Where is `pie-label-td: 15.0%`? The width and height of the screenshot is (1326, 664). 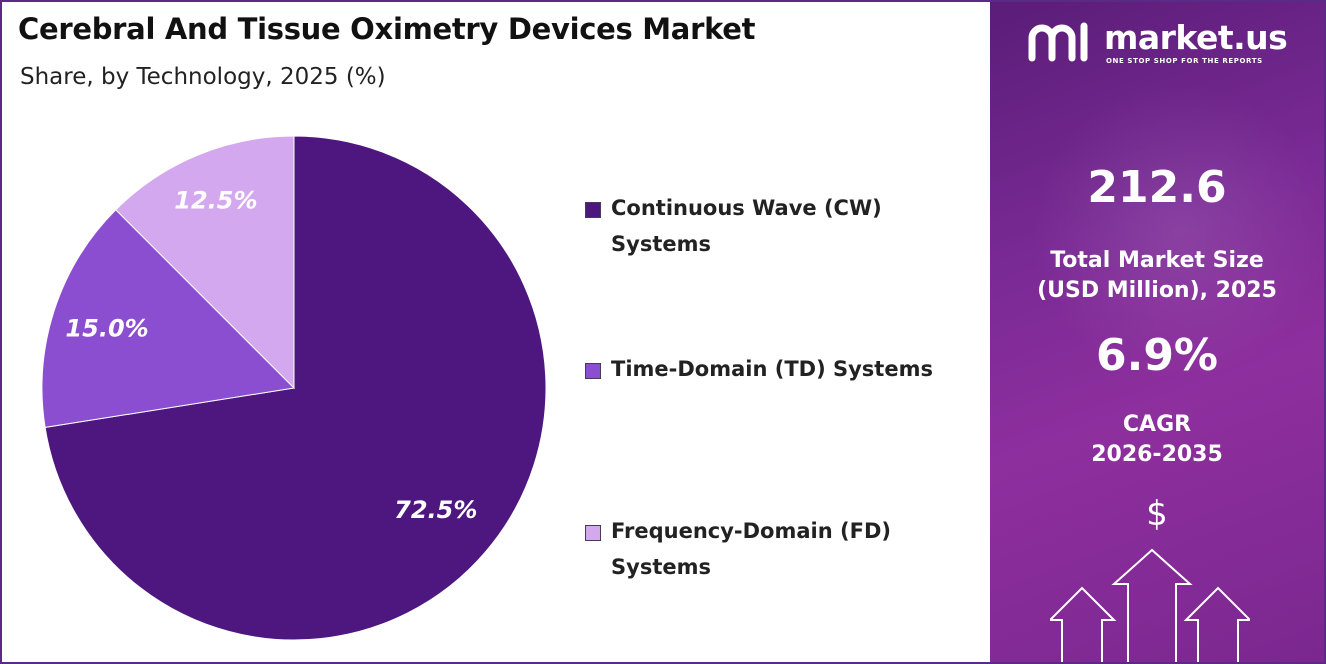
pie-label-td: 15.0% is located at coordinates (106, 328).